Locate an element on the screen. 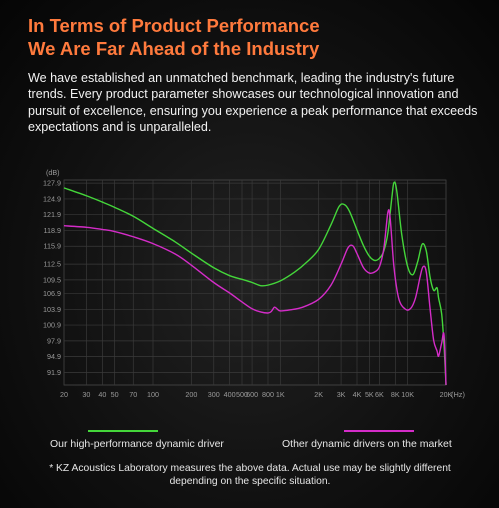 This screenshot has width=499, height=508. legend-swatch-other-driver is located at coordinates (379, 431).